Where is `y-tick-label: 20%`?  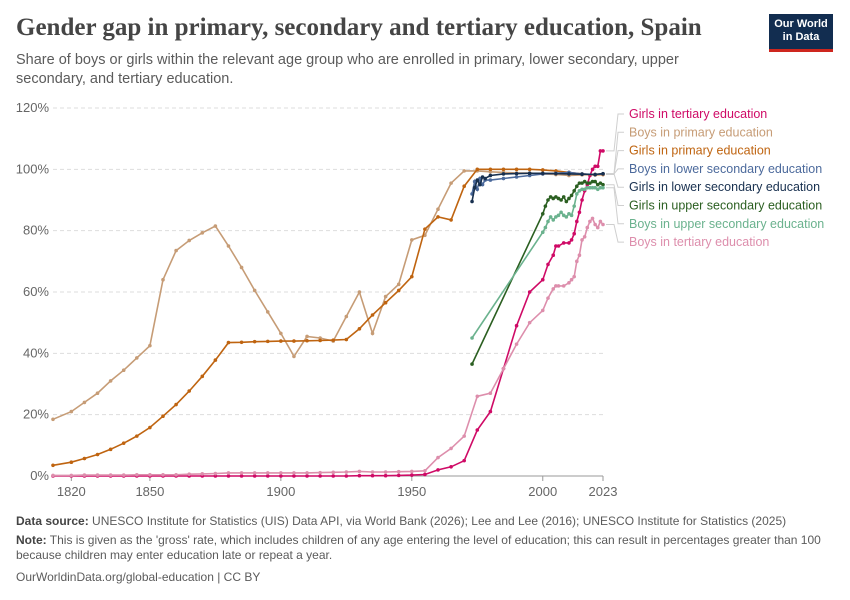 y-tick-label: 20% is located at coordinates (36, 414).